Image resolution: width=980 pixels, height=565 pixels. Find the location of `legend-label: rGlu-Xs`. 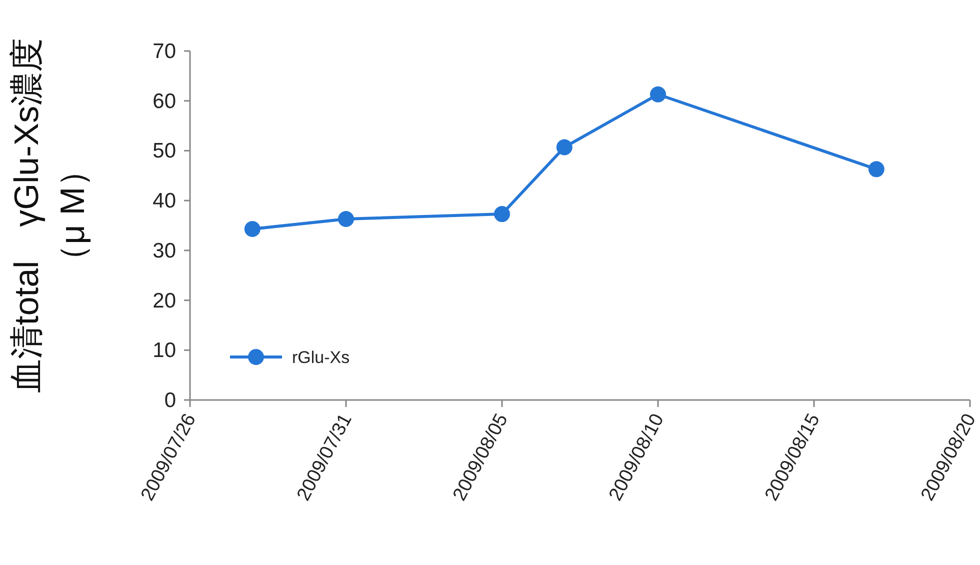

legend-label: rGlu-Xs is located at coordinates (321, 357).